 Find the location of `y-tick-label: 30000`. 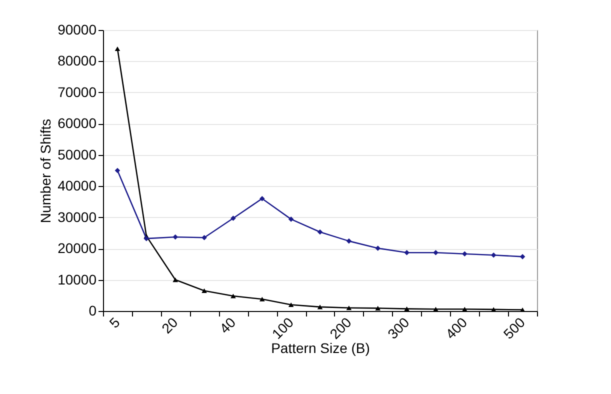

y-tick-label: 30000 is located at coordinates (77, 216).